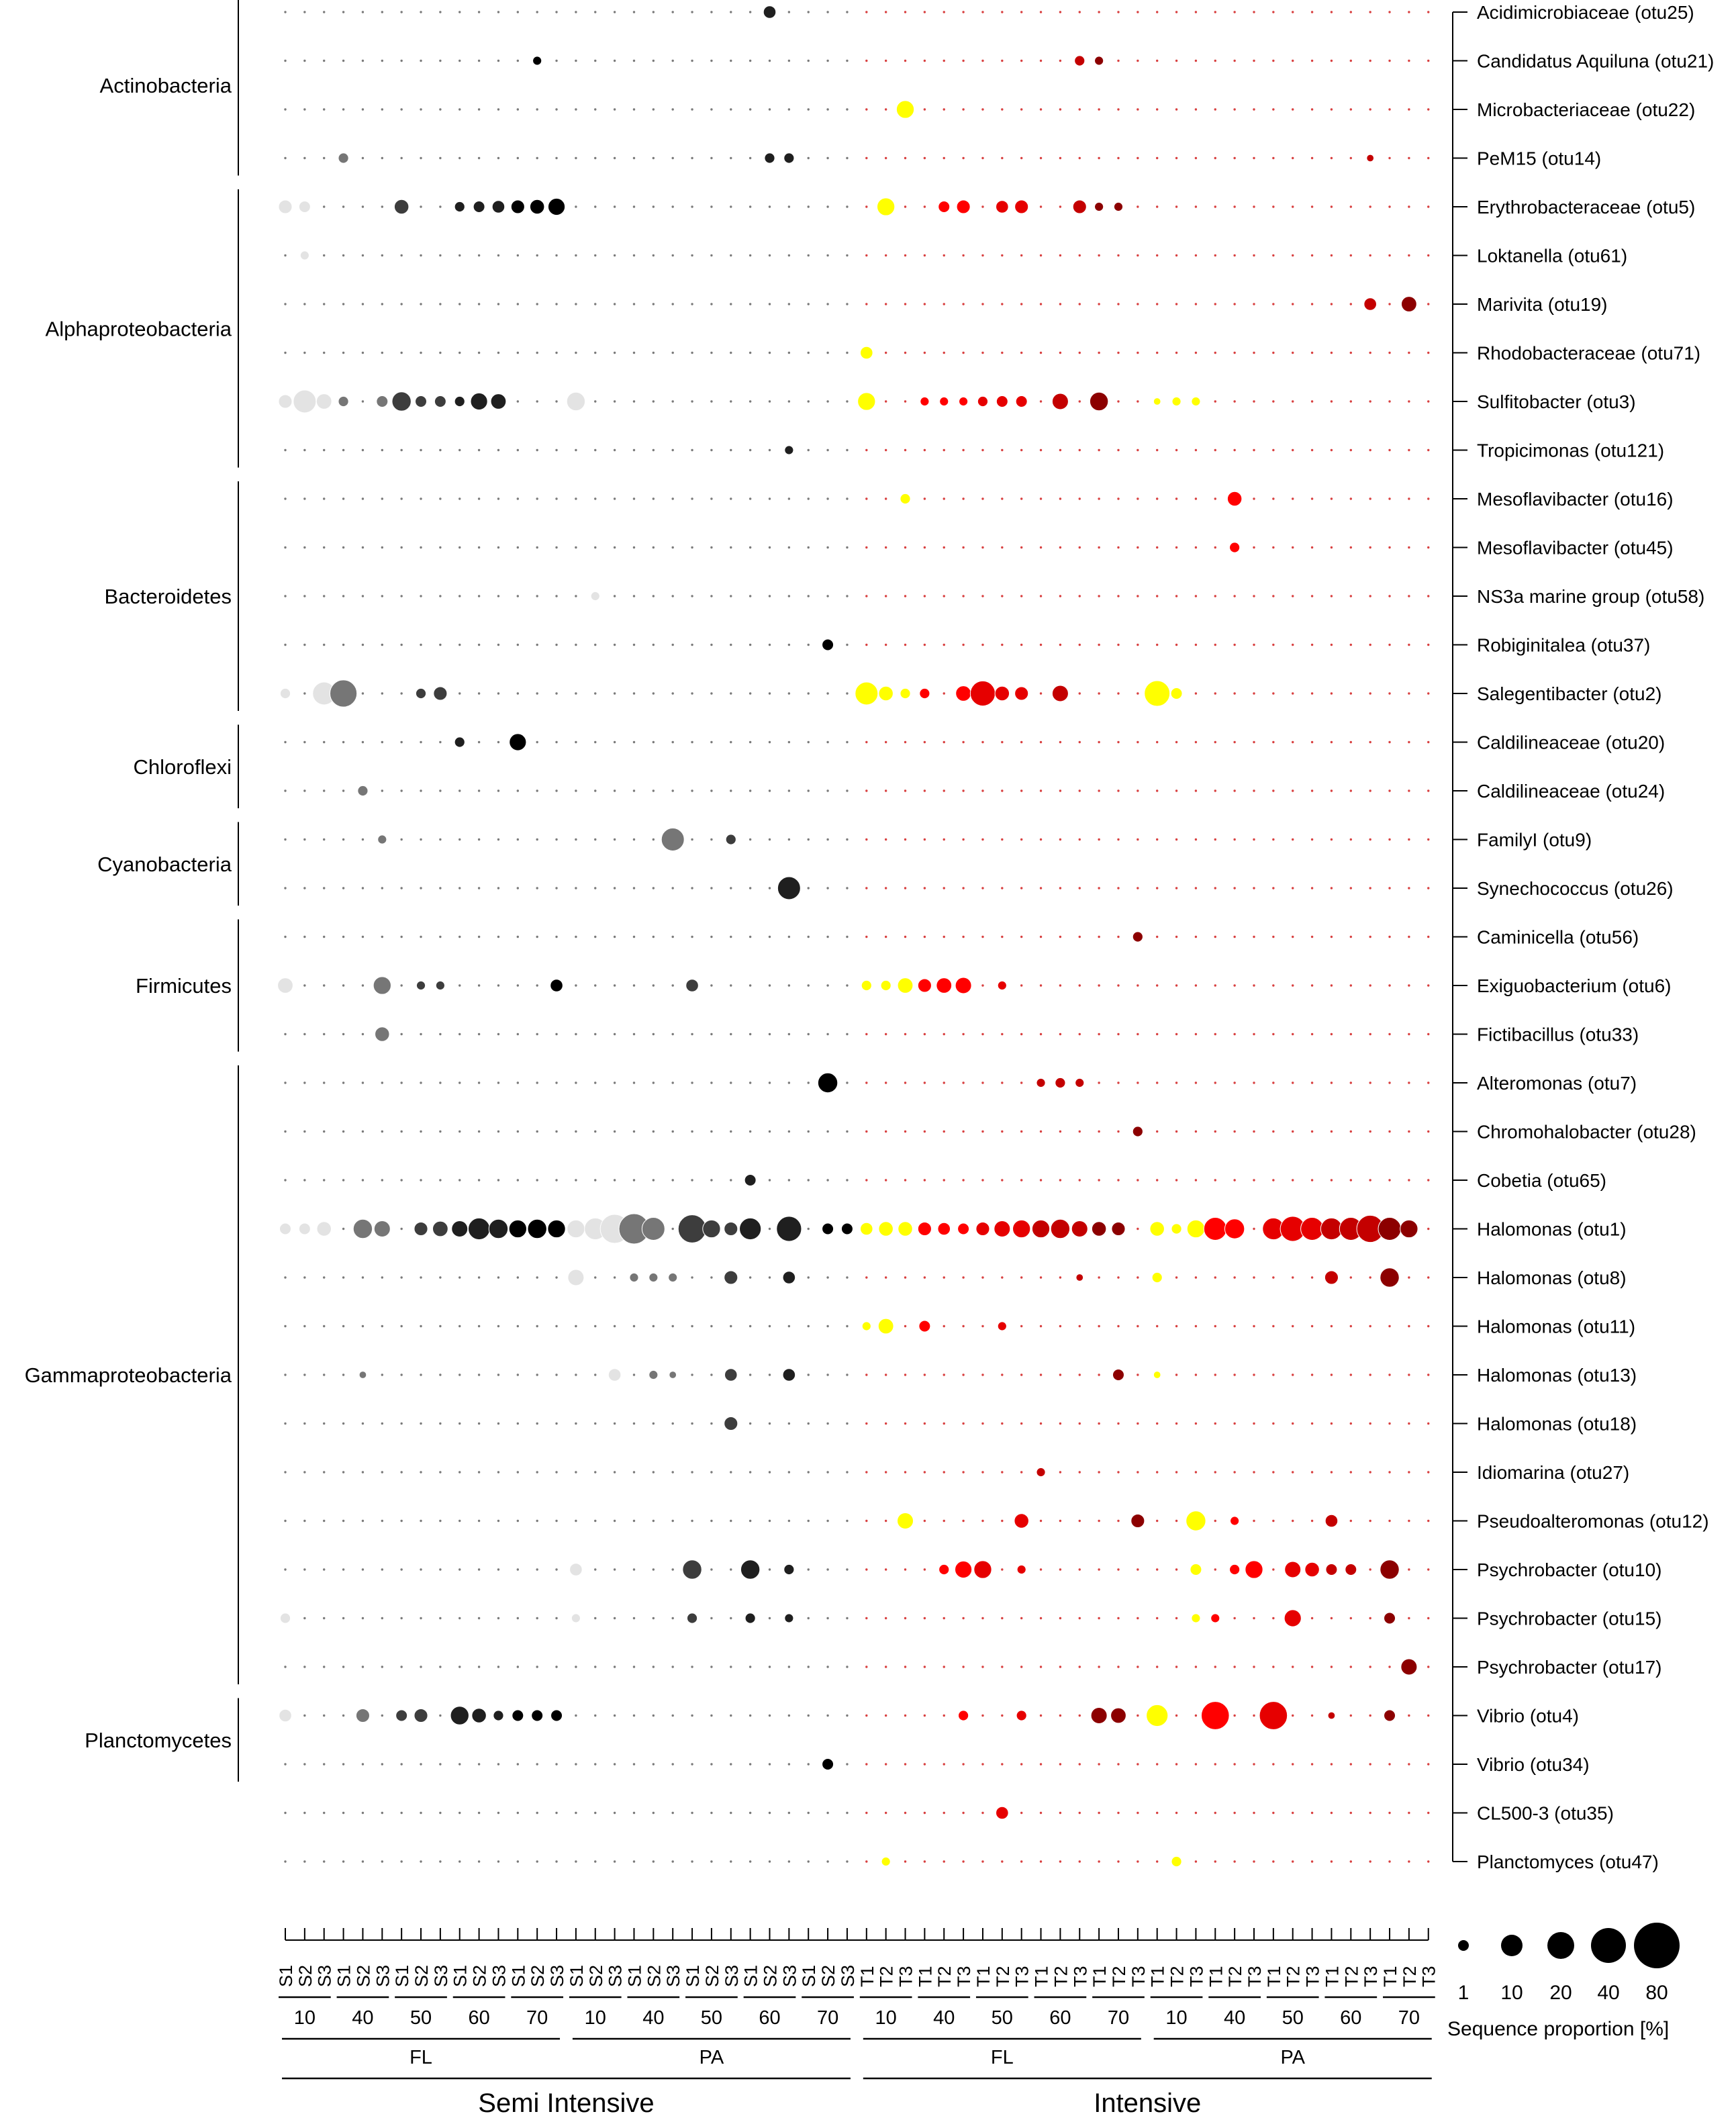  What do you see at coordinates (693, 1976) in the screenshot?
I see `sample-label: S1` at bounding box center [693, 1976].